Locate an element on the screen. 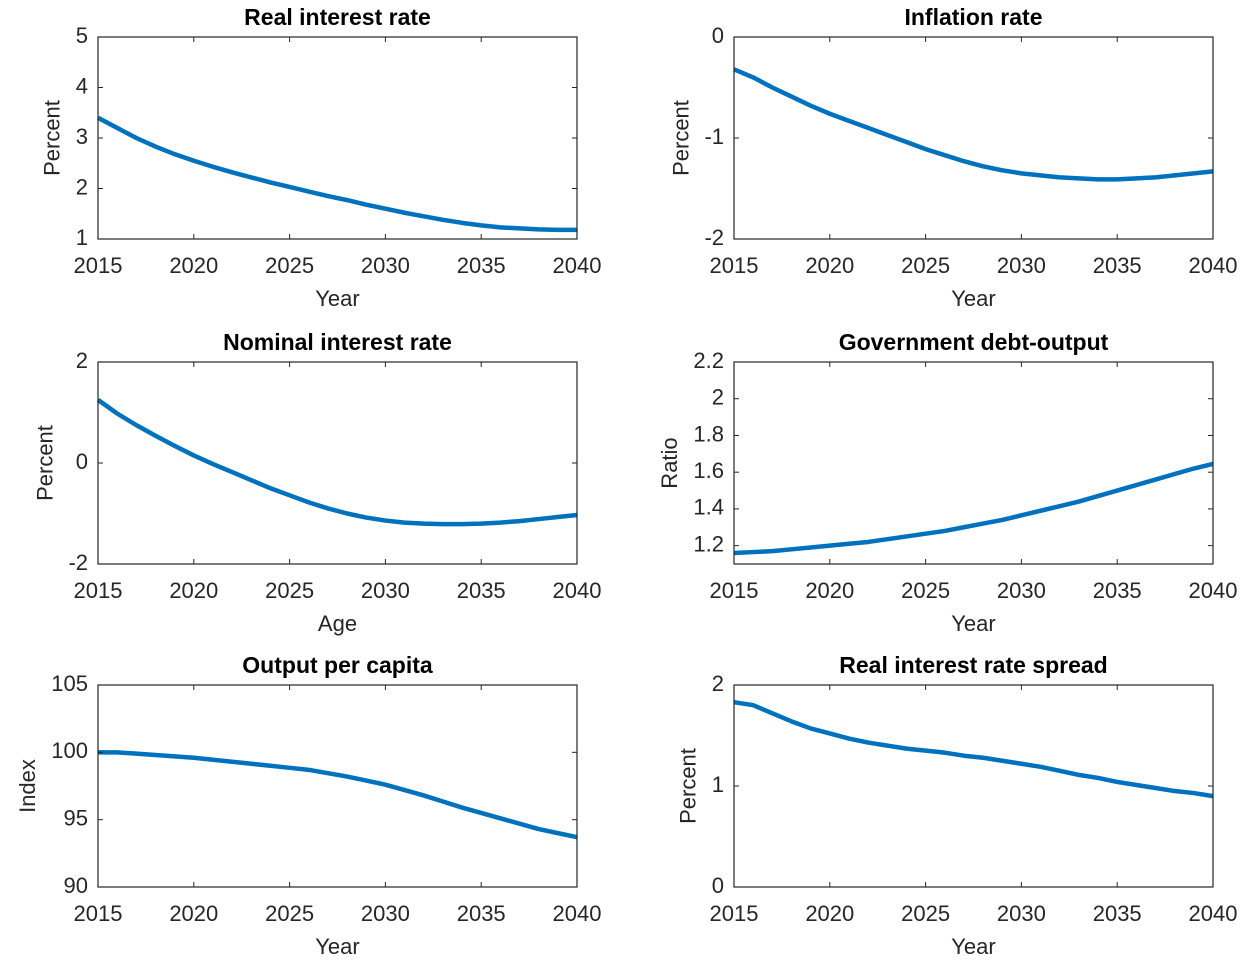 The image size is (1251, 960). y-tick-label: 95 is located at coordinates (76, 817).